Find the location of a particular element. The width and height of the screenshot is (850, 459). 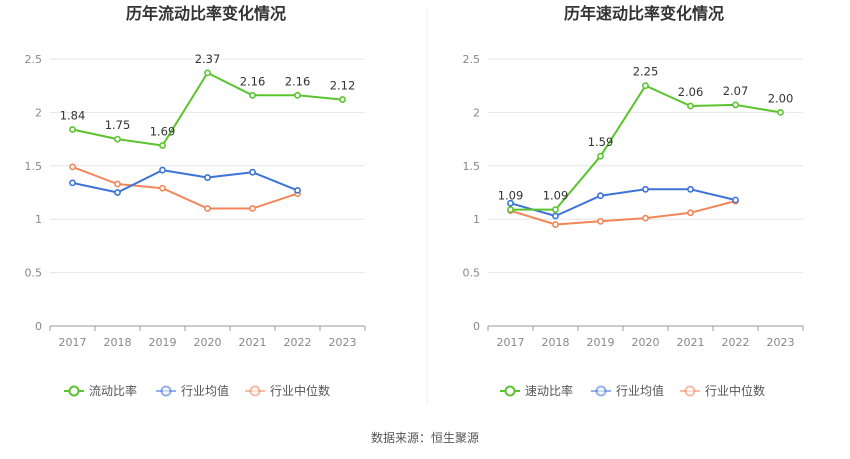

source-note: 数据来源：恒生聚源 is located at coordinates (425, 437).